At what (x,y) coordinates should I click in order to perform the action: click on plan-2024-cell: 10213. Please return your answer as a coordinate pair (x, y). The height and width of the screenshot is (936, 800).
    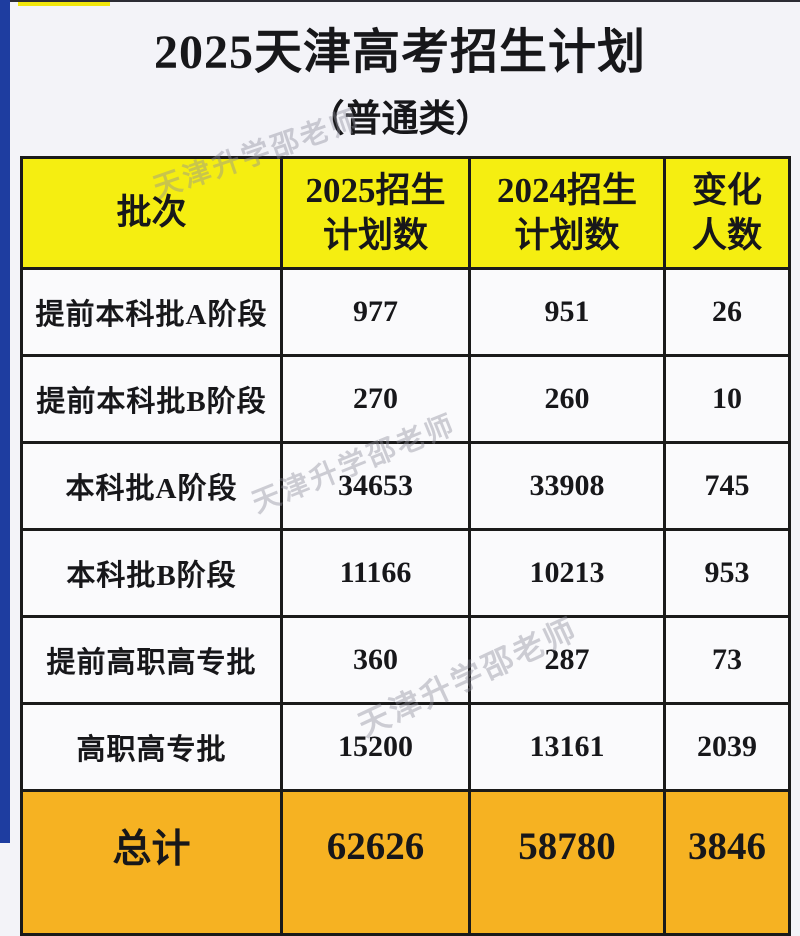
    Looking at the image, I should click on (567, 573).